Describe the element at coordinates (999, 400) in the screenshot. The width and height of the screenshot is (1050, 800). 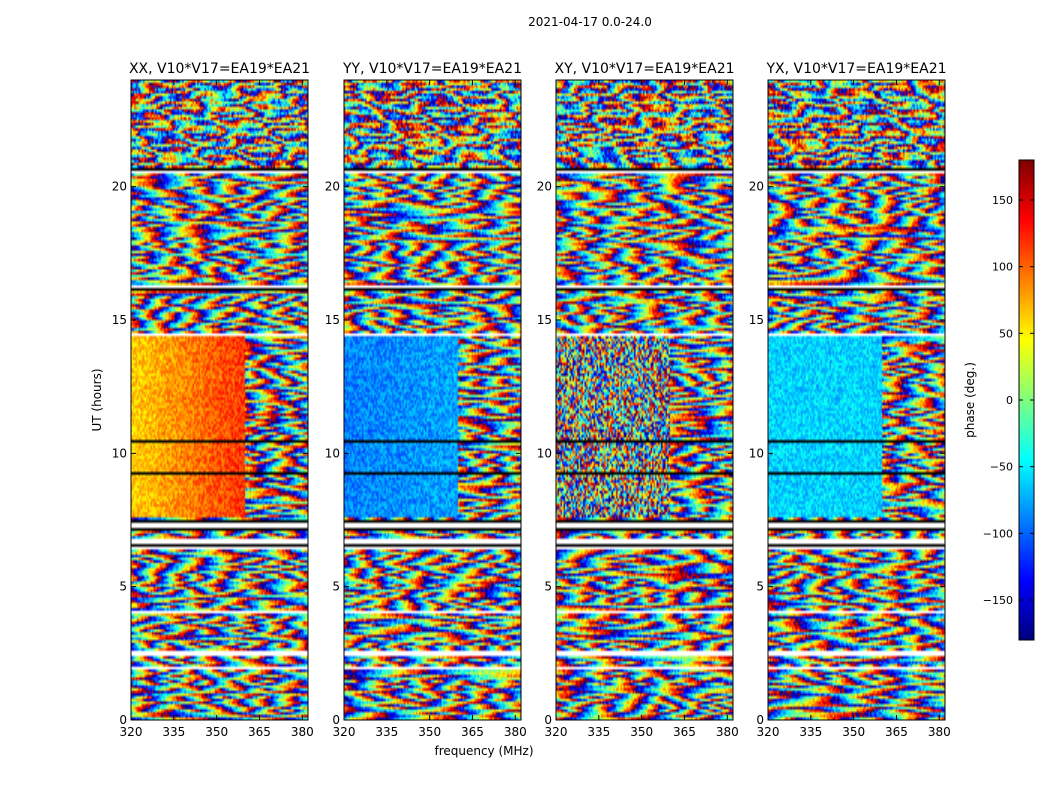
I see `colorbar: −150 −100 −50 0 50 100 150 phase (deg.)` at that location.